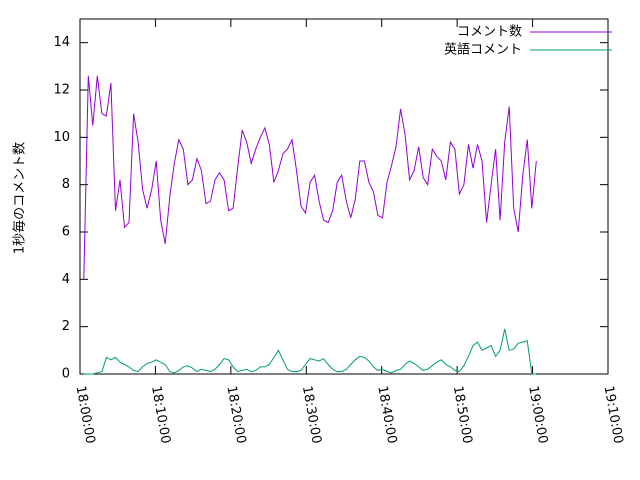  I want to click on x-tick-label: 18:30:00, so click(311, 415).